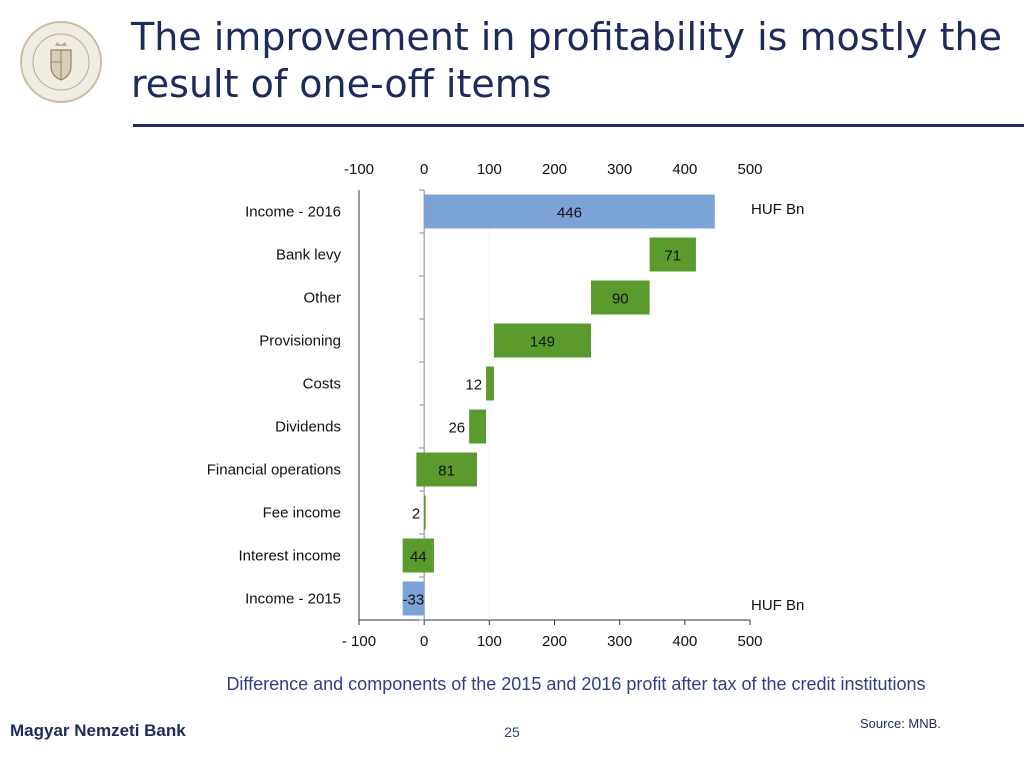 This screenshot has width=1024, height=768. What do you see at coordinates (490, 383) in the screenshot?
I see `bar-costs` at bounding box center [490, 383].